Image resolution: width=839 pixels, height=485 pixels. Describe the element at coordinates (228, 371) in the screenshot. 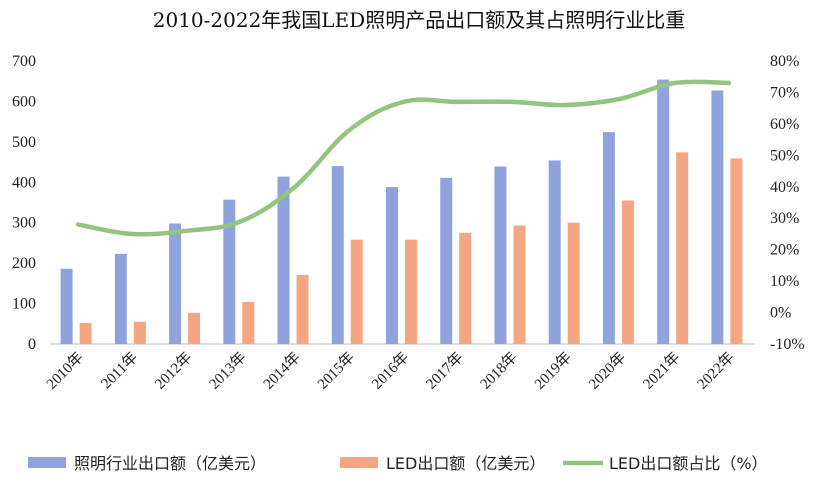

I see `x-tick-label: 2013年` at that location.